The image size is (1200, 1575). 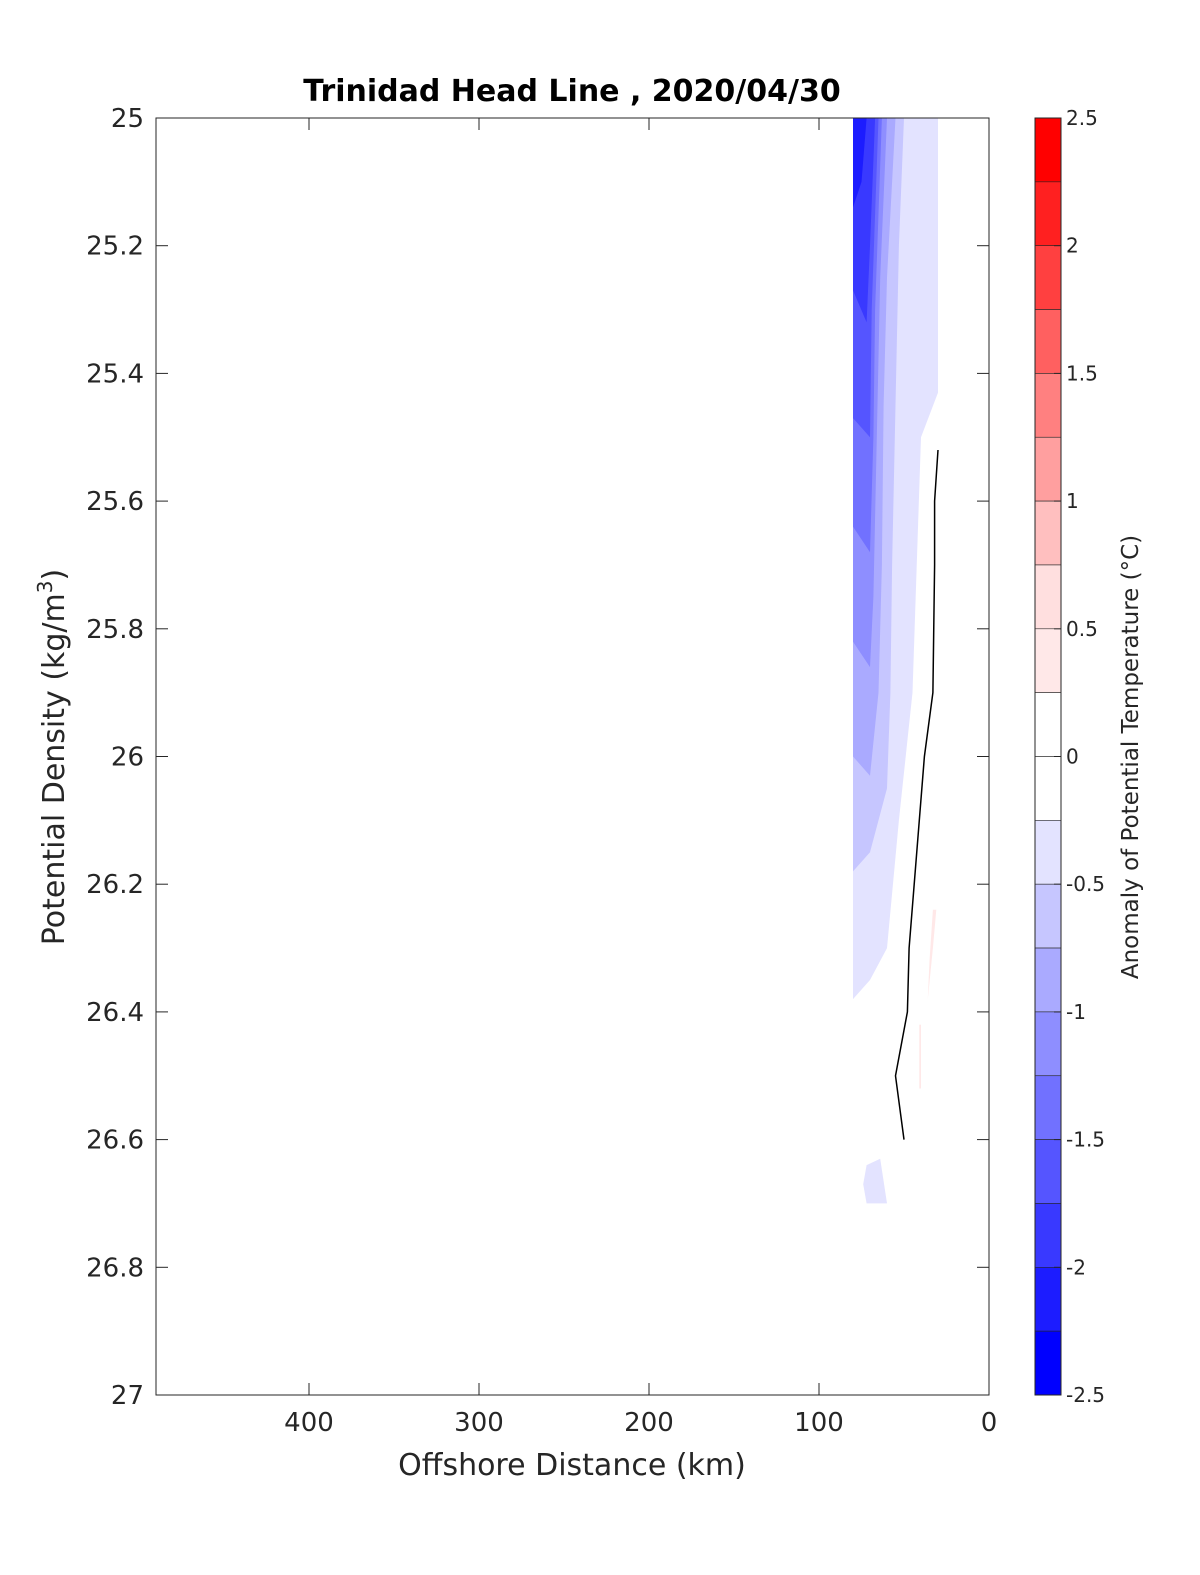 What do you see at coordinates (54, 769) in the screenshot?
I see `y-axis-label-main: Potential Density (kg/m` at bounding box center [54, 769].